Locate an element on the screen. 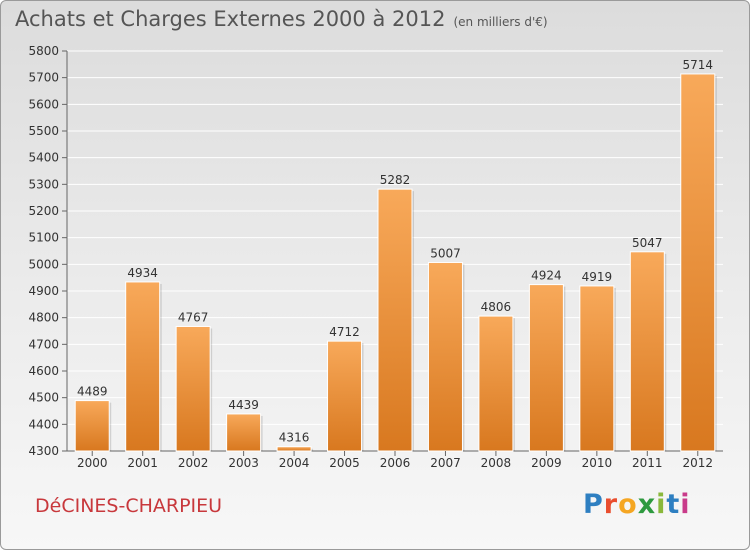 The width and height of the screenshot is (750, 550). bar-value-label: 4489 is located at coordinates (92, 392).